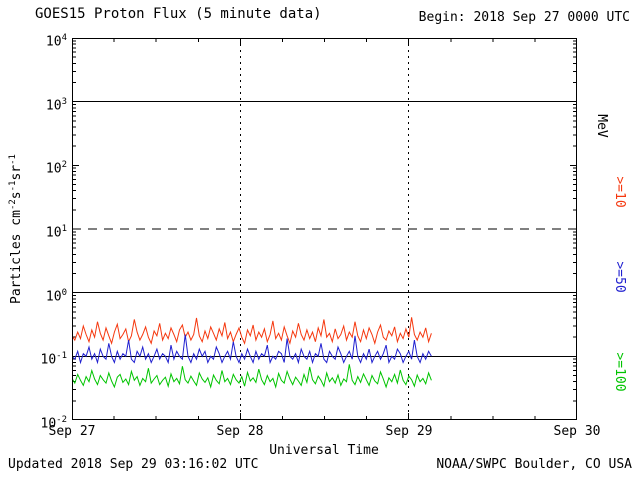 Image resolution: width=640 pixels, height=480 pixels. Describe the element at coordinates (619, 277) in the screenshot. I see `series-label-ge50: >=50` at that location.